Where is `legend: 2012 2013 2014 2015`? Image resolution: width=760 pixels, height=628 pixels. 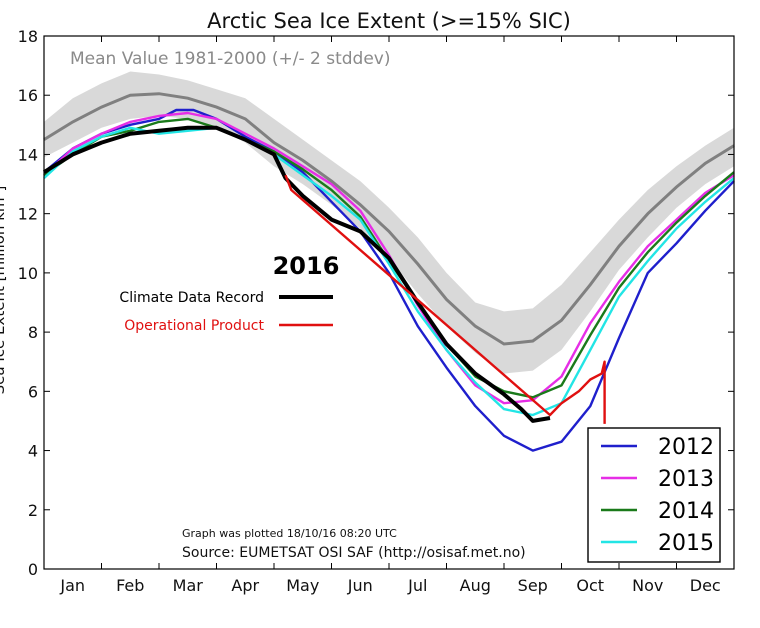 legend: 2012 2013 2014 2015 is located at coordinates (654, 495).